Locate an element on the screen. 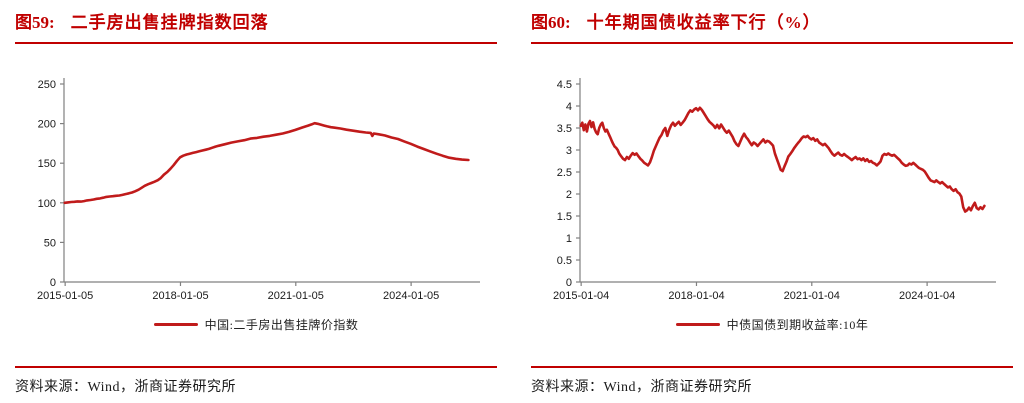  figure-label: 图59: is located at coordinates (35, 22).